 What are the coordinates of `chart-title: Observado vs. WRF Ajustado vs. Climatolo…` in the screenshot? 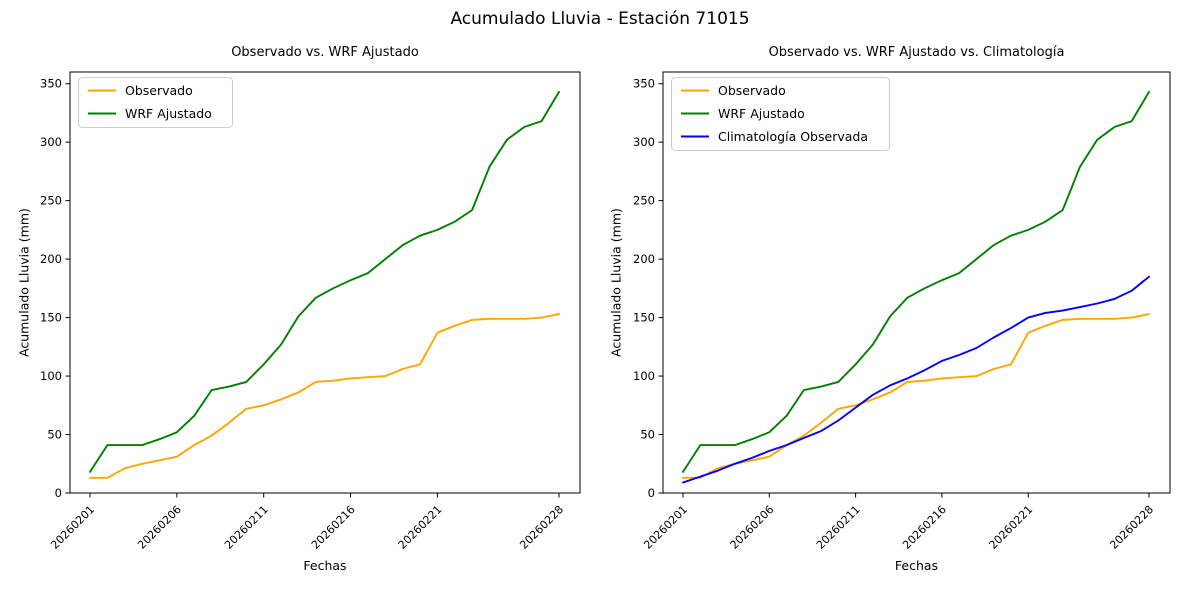 It's located at (916, 52).